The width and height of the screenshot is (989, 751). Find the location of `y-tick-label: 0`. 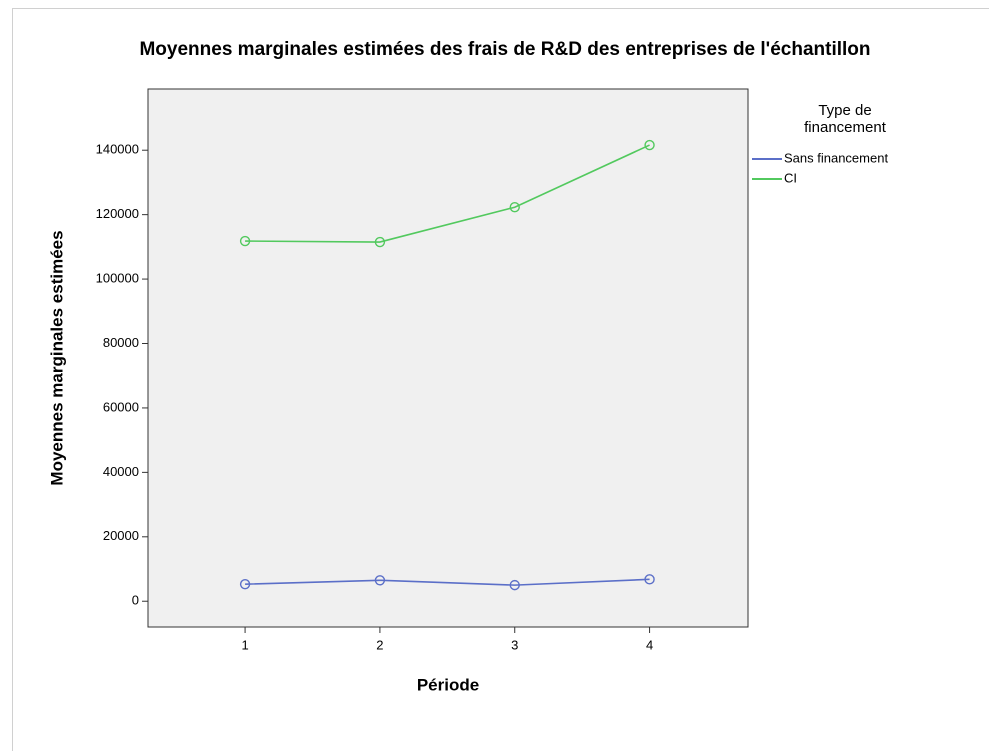

y-tick-label: 0 is located at coordinates (135, 600).